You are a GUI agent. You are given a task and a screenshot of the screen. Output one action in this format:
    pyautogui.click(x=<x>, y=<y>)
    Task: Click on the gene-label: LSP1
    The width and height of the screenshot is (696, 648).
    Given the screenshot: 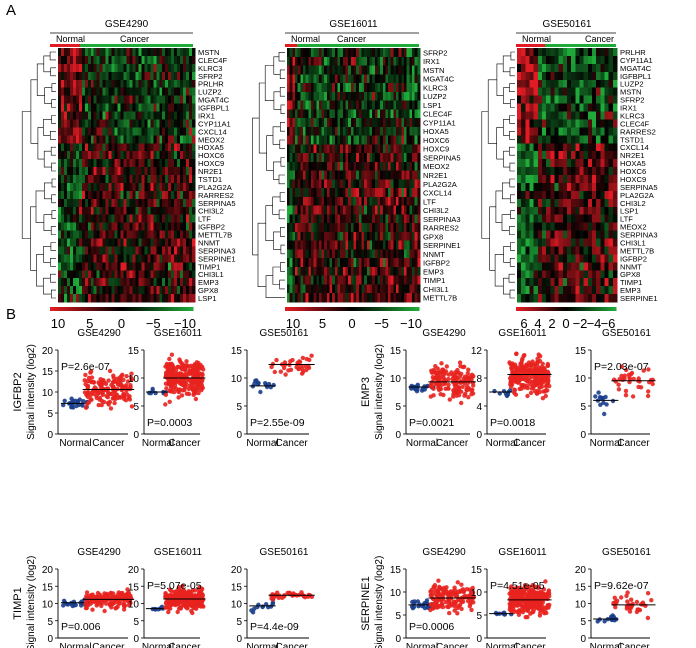 What is the action you would take?
    pyautogui.click(x=629, y=211)
    